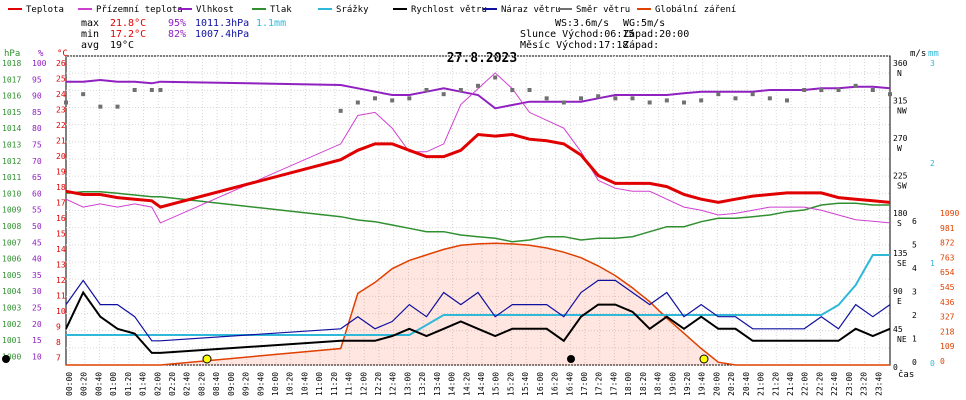 The height and width of the screenshot is (400, 966). What do you see at coordinates (216, 384) in the screenshot?
I see `x-tick: 08:40` at bounding box center [216, 384].